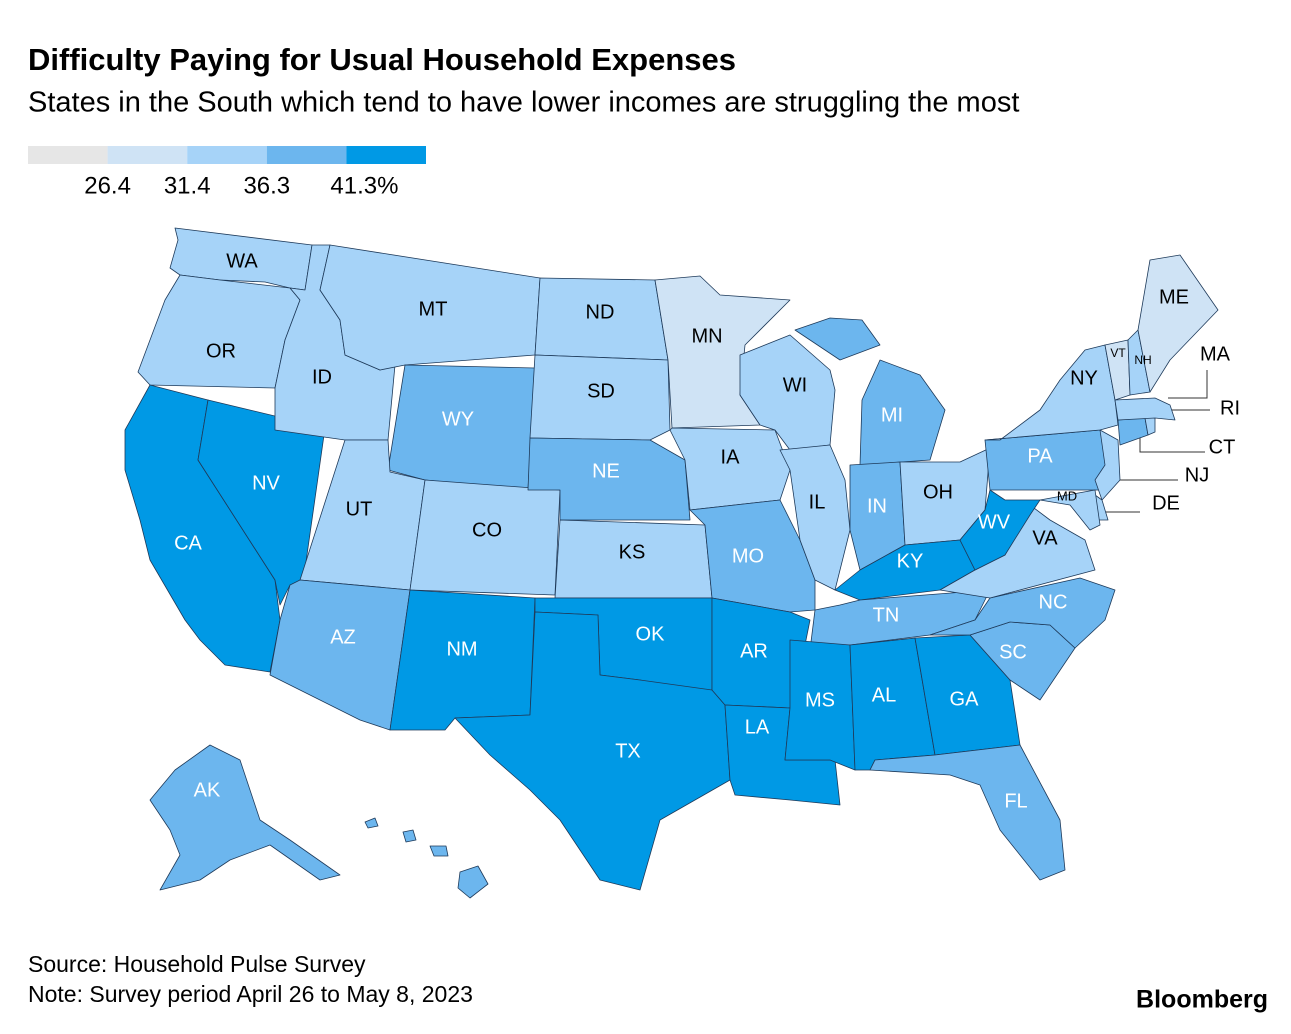 The width and height of the screenshot is (1291, 1034). What do you see at coordinates (1013, 652) in the screenshot?
I see `state-label: SC` at bounding box center [1013, 652].